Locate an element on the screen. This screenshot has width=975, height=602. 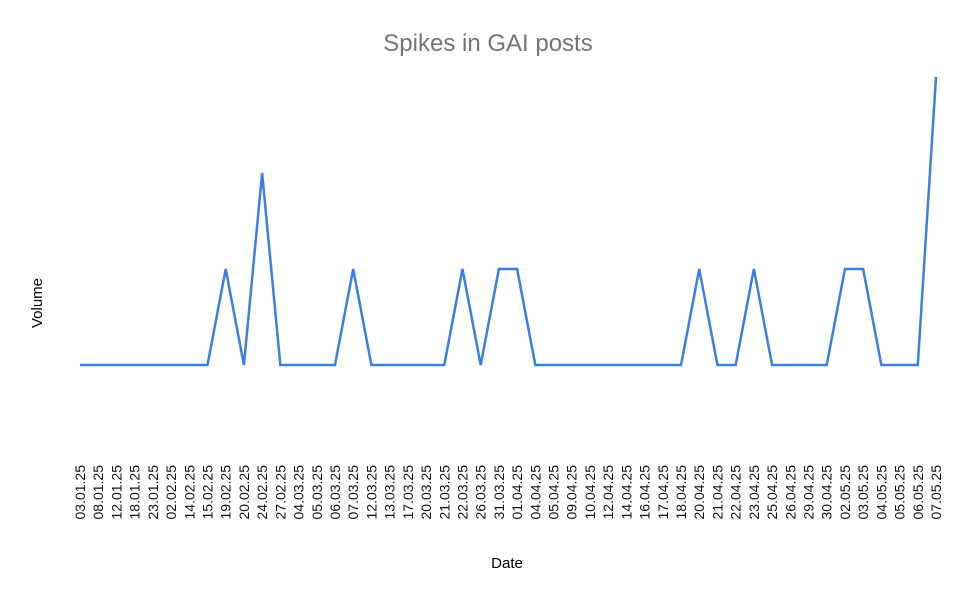
x-tick-label: 24.02.25 is located at coordinates (262, 492).